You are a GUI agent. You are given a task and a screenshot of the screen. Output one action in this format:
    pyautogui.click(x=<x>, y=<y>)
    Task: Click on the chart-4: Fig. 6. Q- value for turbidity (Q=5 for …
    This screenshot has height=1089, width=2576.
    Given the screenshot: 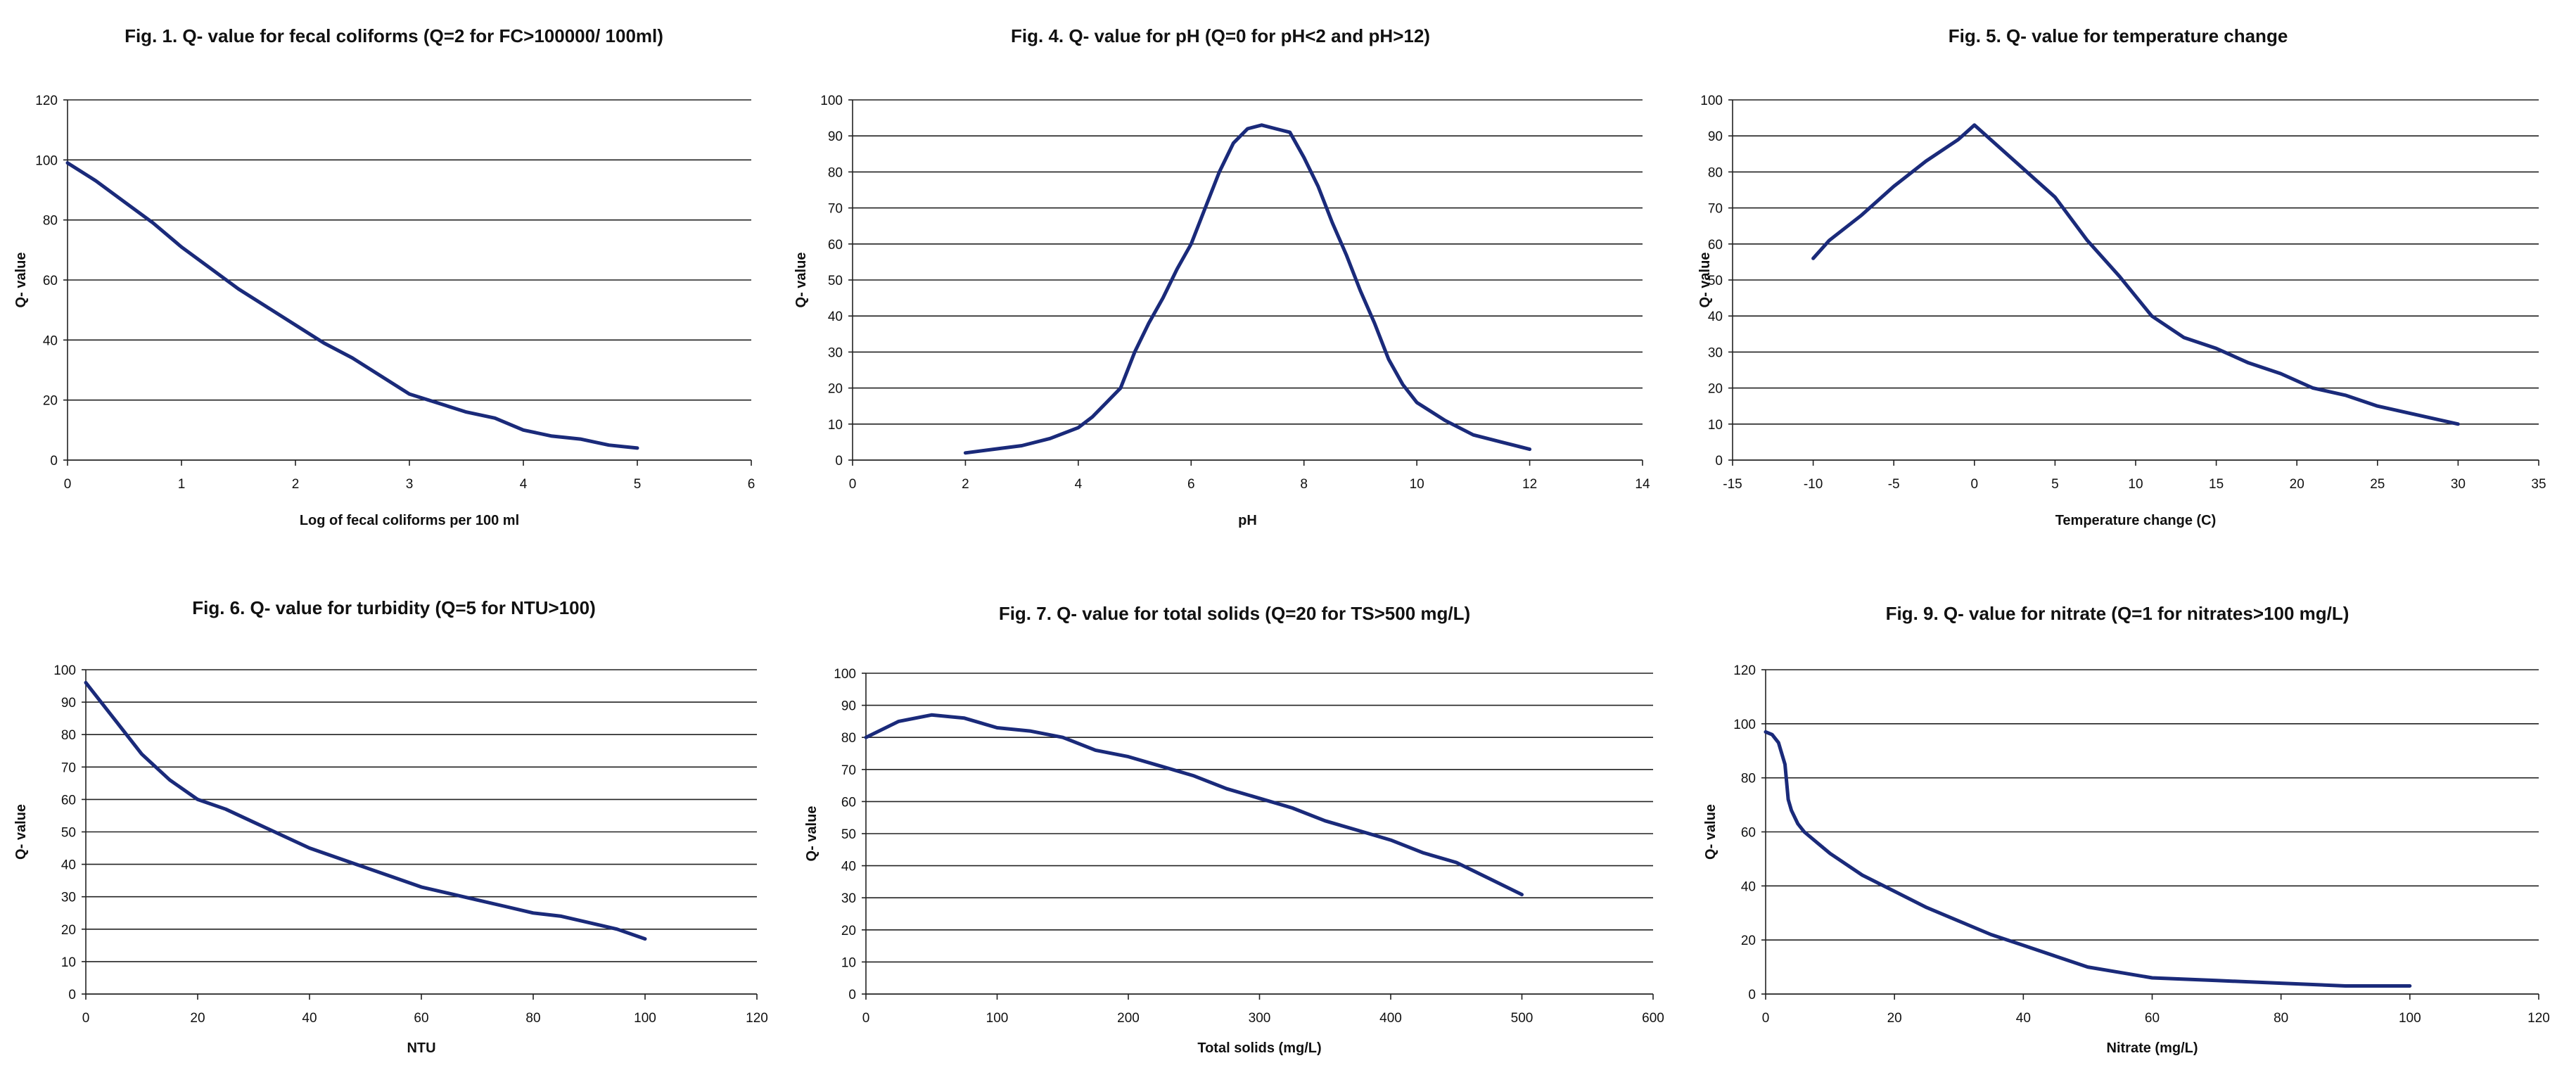 What is the action you would take?
    pyautogui.click(x=390, y=827)
    